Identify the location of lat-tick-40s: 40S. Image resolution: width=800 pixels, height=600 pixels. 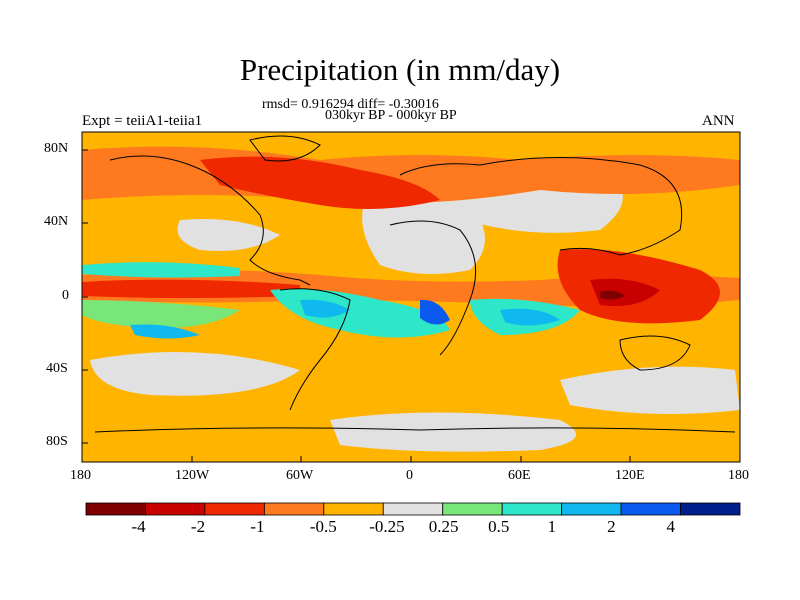
(57, 368).